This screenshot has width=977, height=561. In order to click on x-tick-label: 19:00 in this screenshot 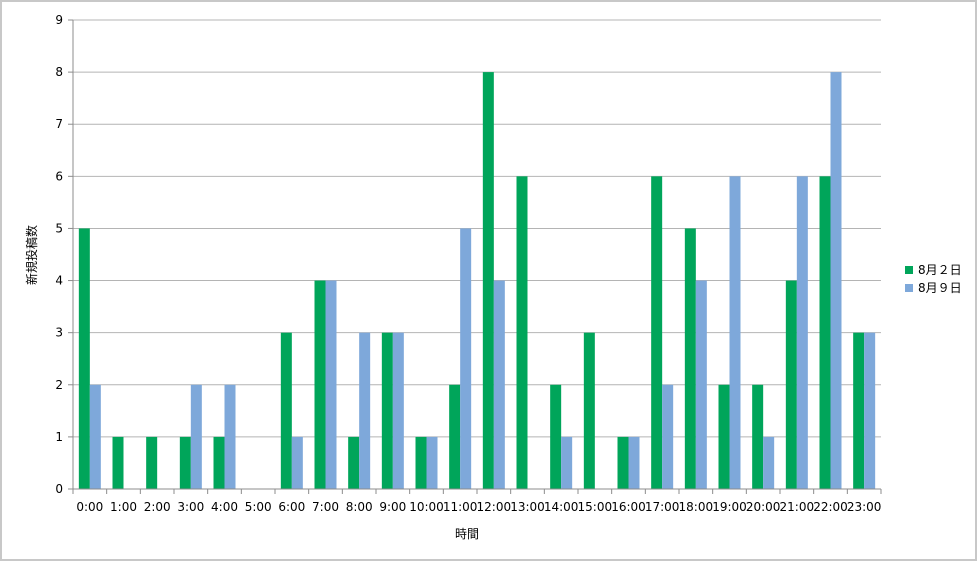, I will do `click(729, 507)`.